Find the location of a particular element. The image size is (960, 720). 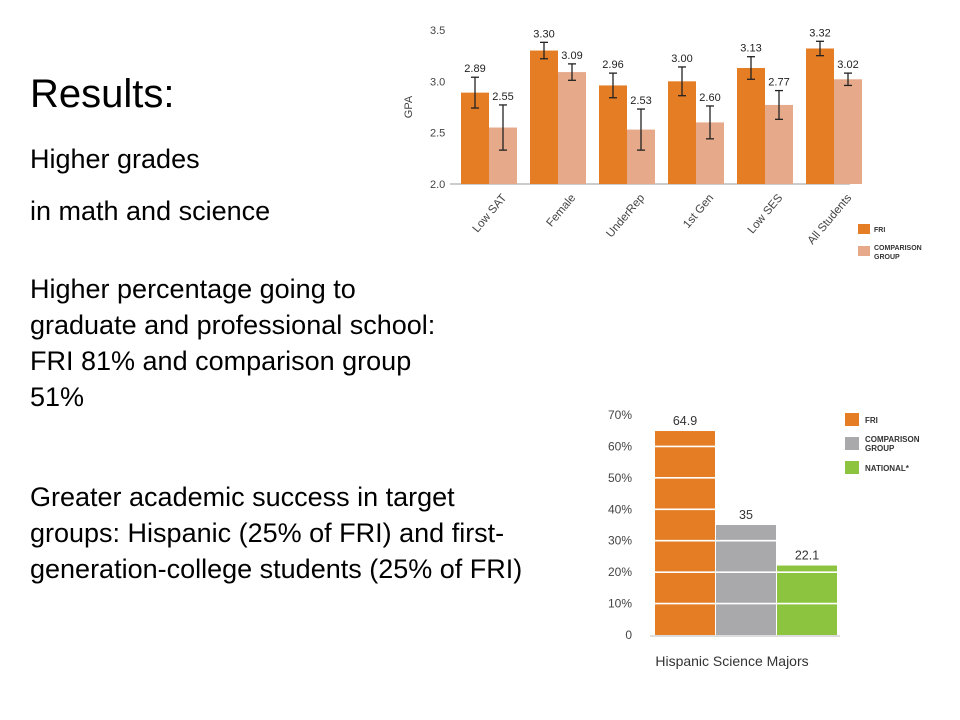

x-tick-label: Female is located at coordinates (561, 210).